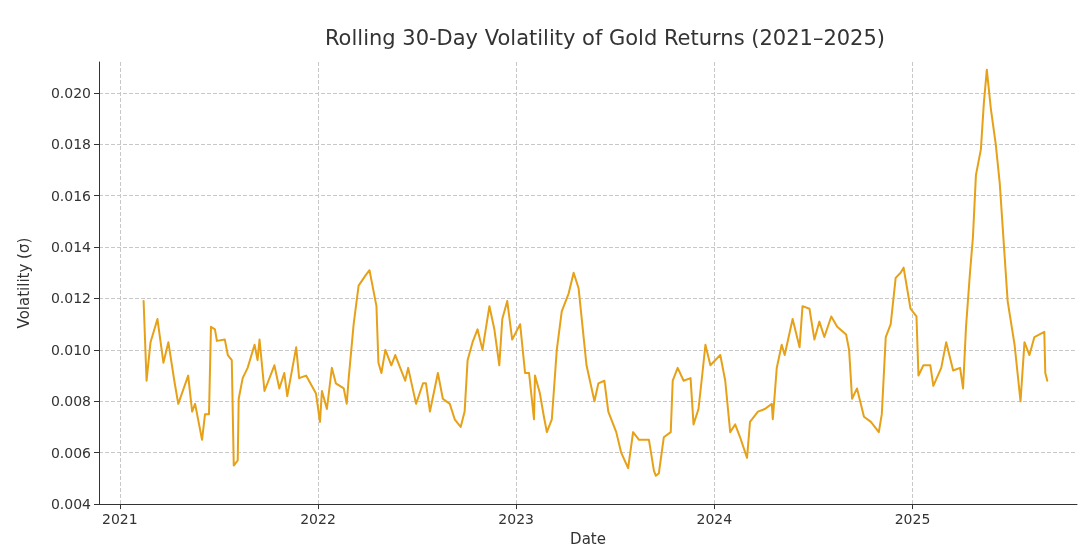  I want to click on y-tick-label: 0.010, so click(70, 349).